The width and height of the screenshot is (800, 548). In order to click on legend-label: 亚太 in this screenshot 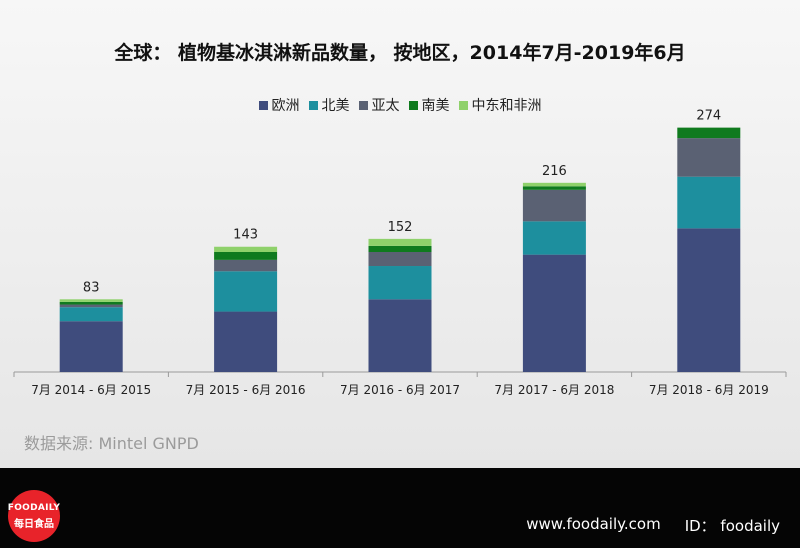, I will do `click(385, 106)`.